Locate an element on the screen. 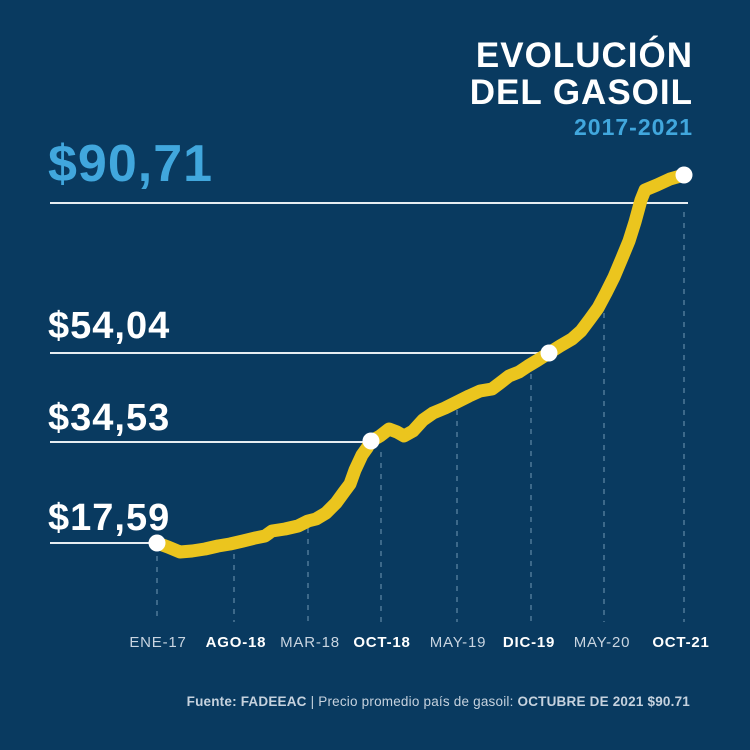  x-axis-label-ene-17: ENE-17 is located at coordinates (158, 642).